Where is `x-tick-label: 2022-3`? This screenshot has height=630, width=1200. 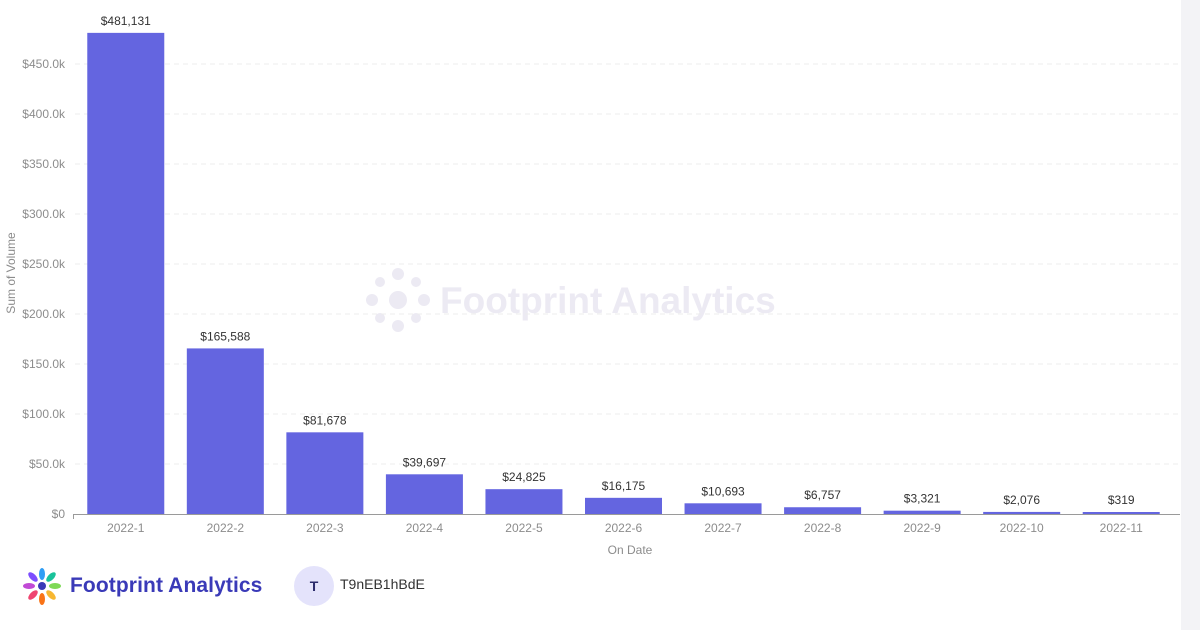 x-tick-label: 2022-3 is located at coordinates (325, 528).